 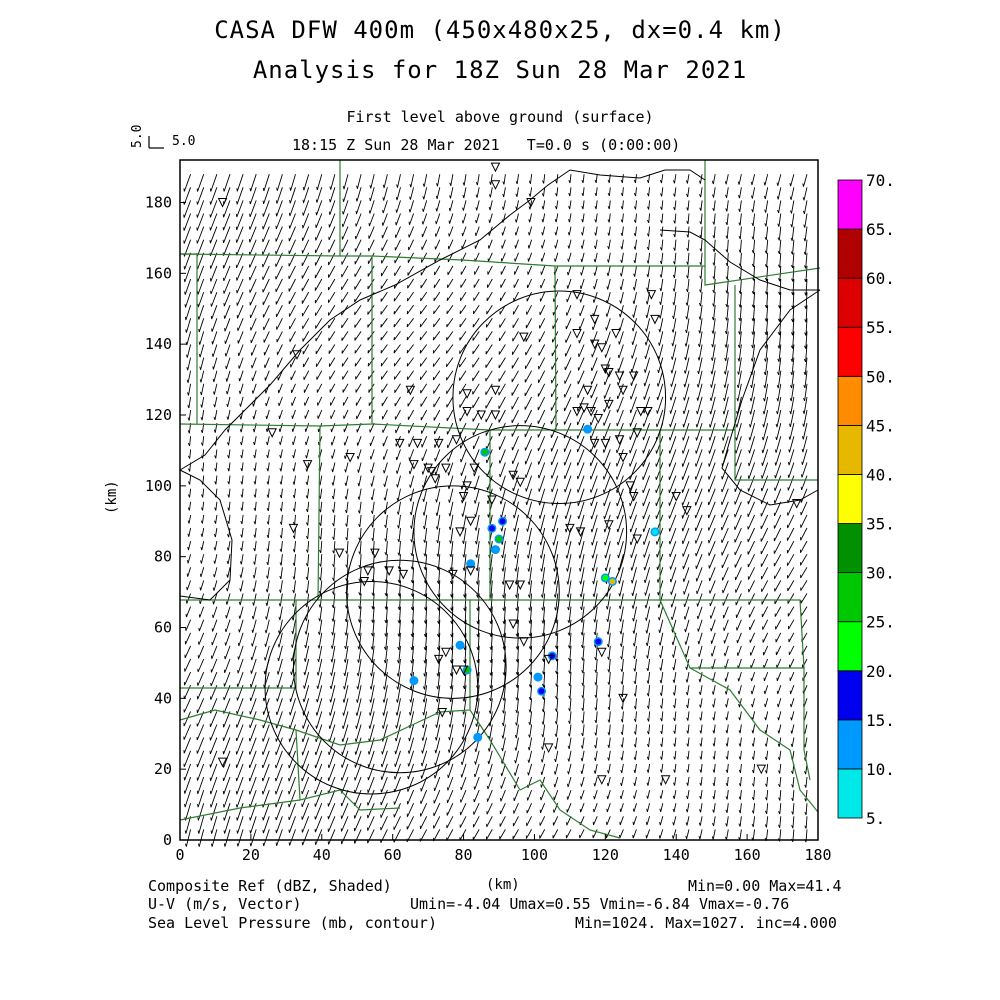 What do you see at coordinates (880, 376) in the screenshot?
I see `colorbar-label: 50.` at bounding box center [880, 376].